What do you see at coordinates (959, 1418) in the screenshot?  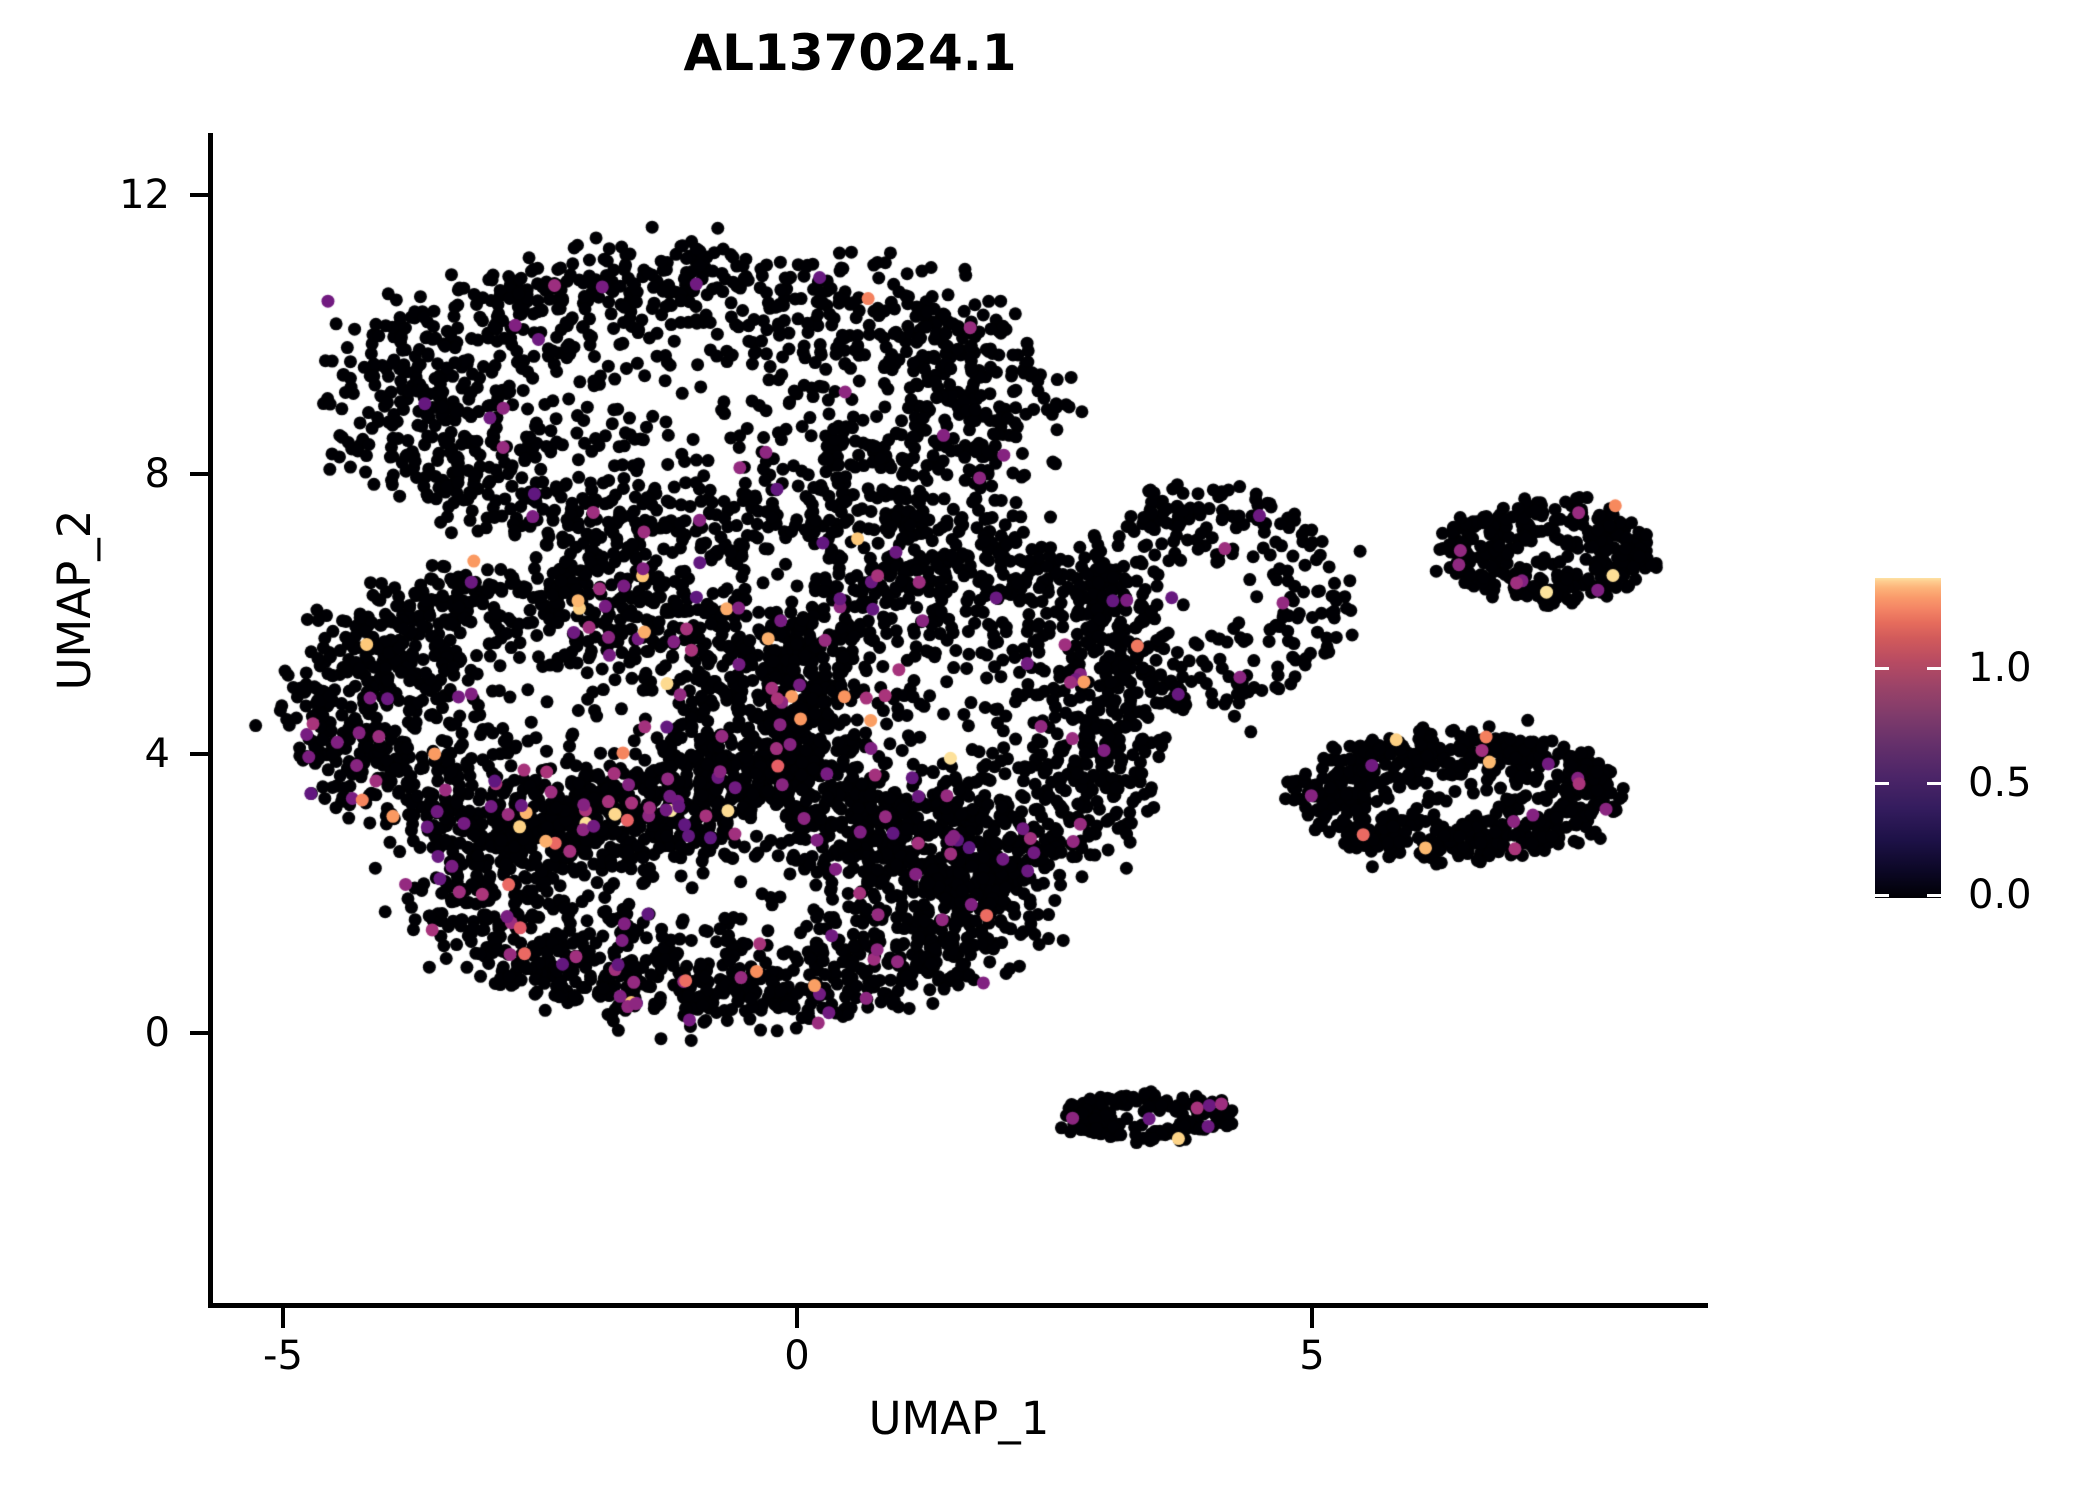 I see `x-axis-title: UMAP_1` at bounding box center [959, 1418].